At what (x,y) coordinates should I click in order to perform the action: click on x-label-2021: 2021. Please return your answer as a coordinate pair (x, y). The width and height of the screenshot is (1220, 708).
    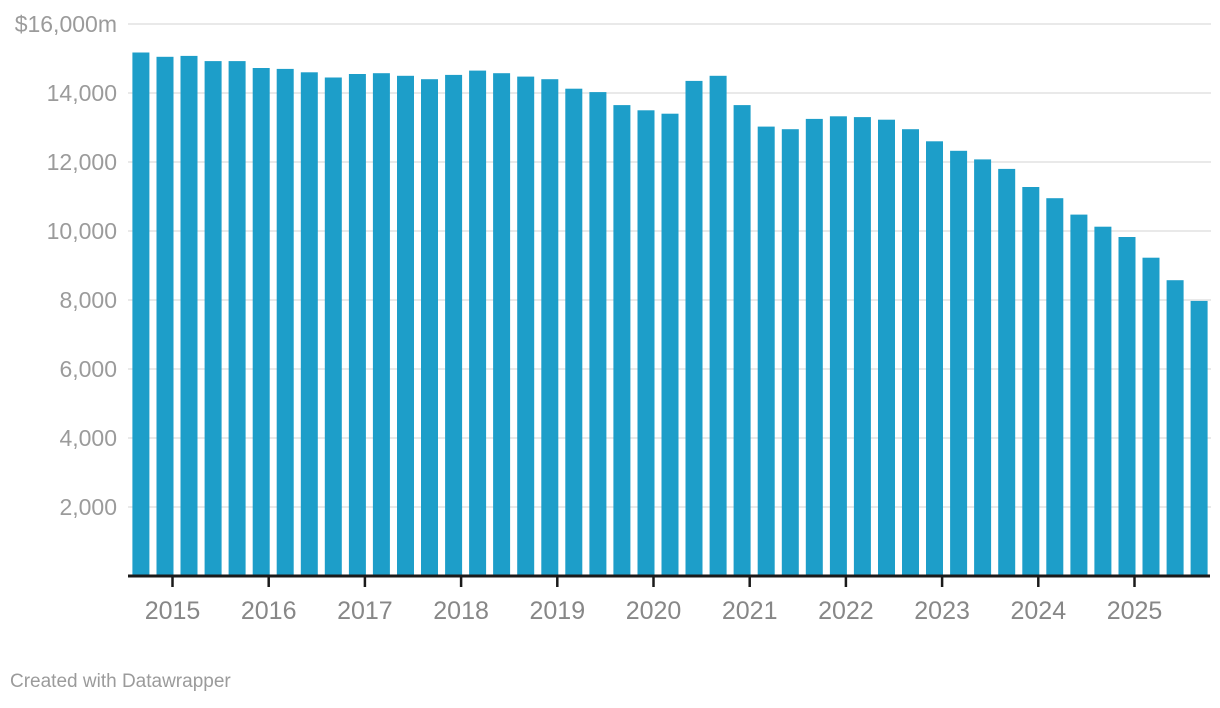
    Looking at the image, I should click on (750, 611).